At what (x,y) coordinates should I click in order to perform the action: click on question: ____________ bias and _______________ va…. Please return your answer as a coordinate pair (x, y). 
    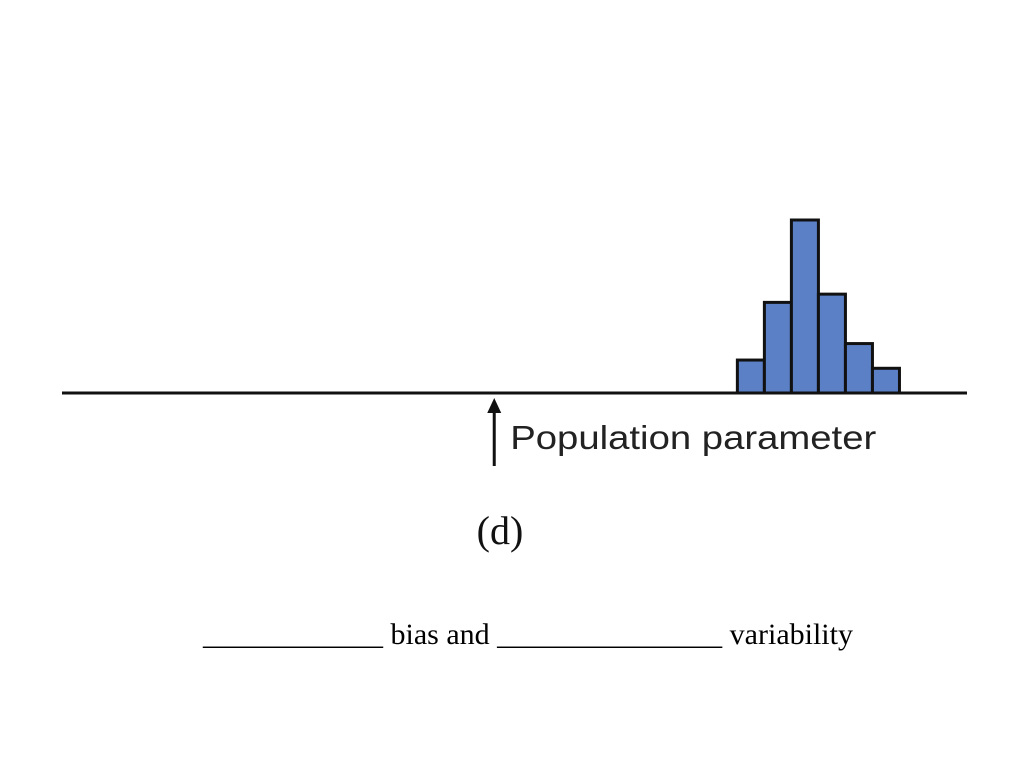
    Looking at the image, I should click on (527, 634).